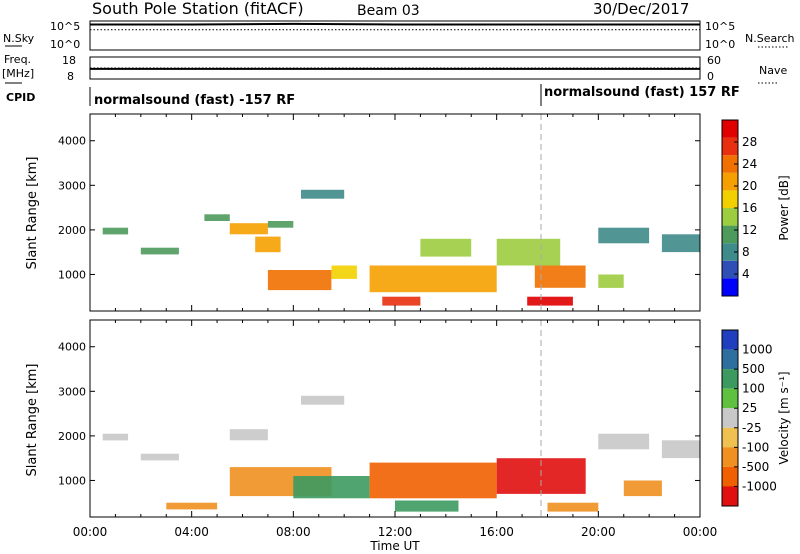 This screenshot has height=554, width=800. I want to click on power-colorbar: 4 8 12 16 20 24 28 Power [dB], so click(756, 208).